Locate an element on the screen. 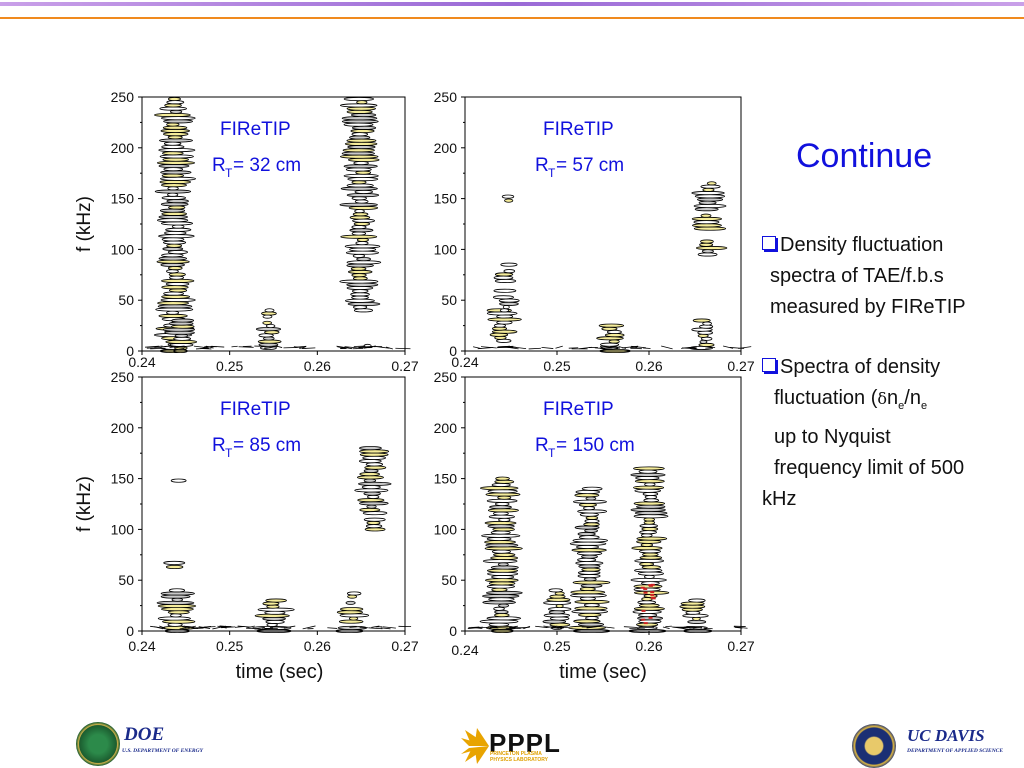 The height and width of the screenshot is (768, 1024). bullet-1-line-1: Density fluctuation is located at coordinates (862, 245).